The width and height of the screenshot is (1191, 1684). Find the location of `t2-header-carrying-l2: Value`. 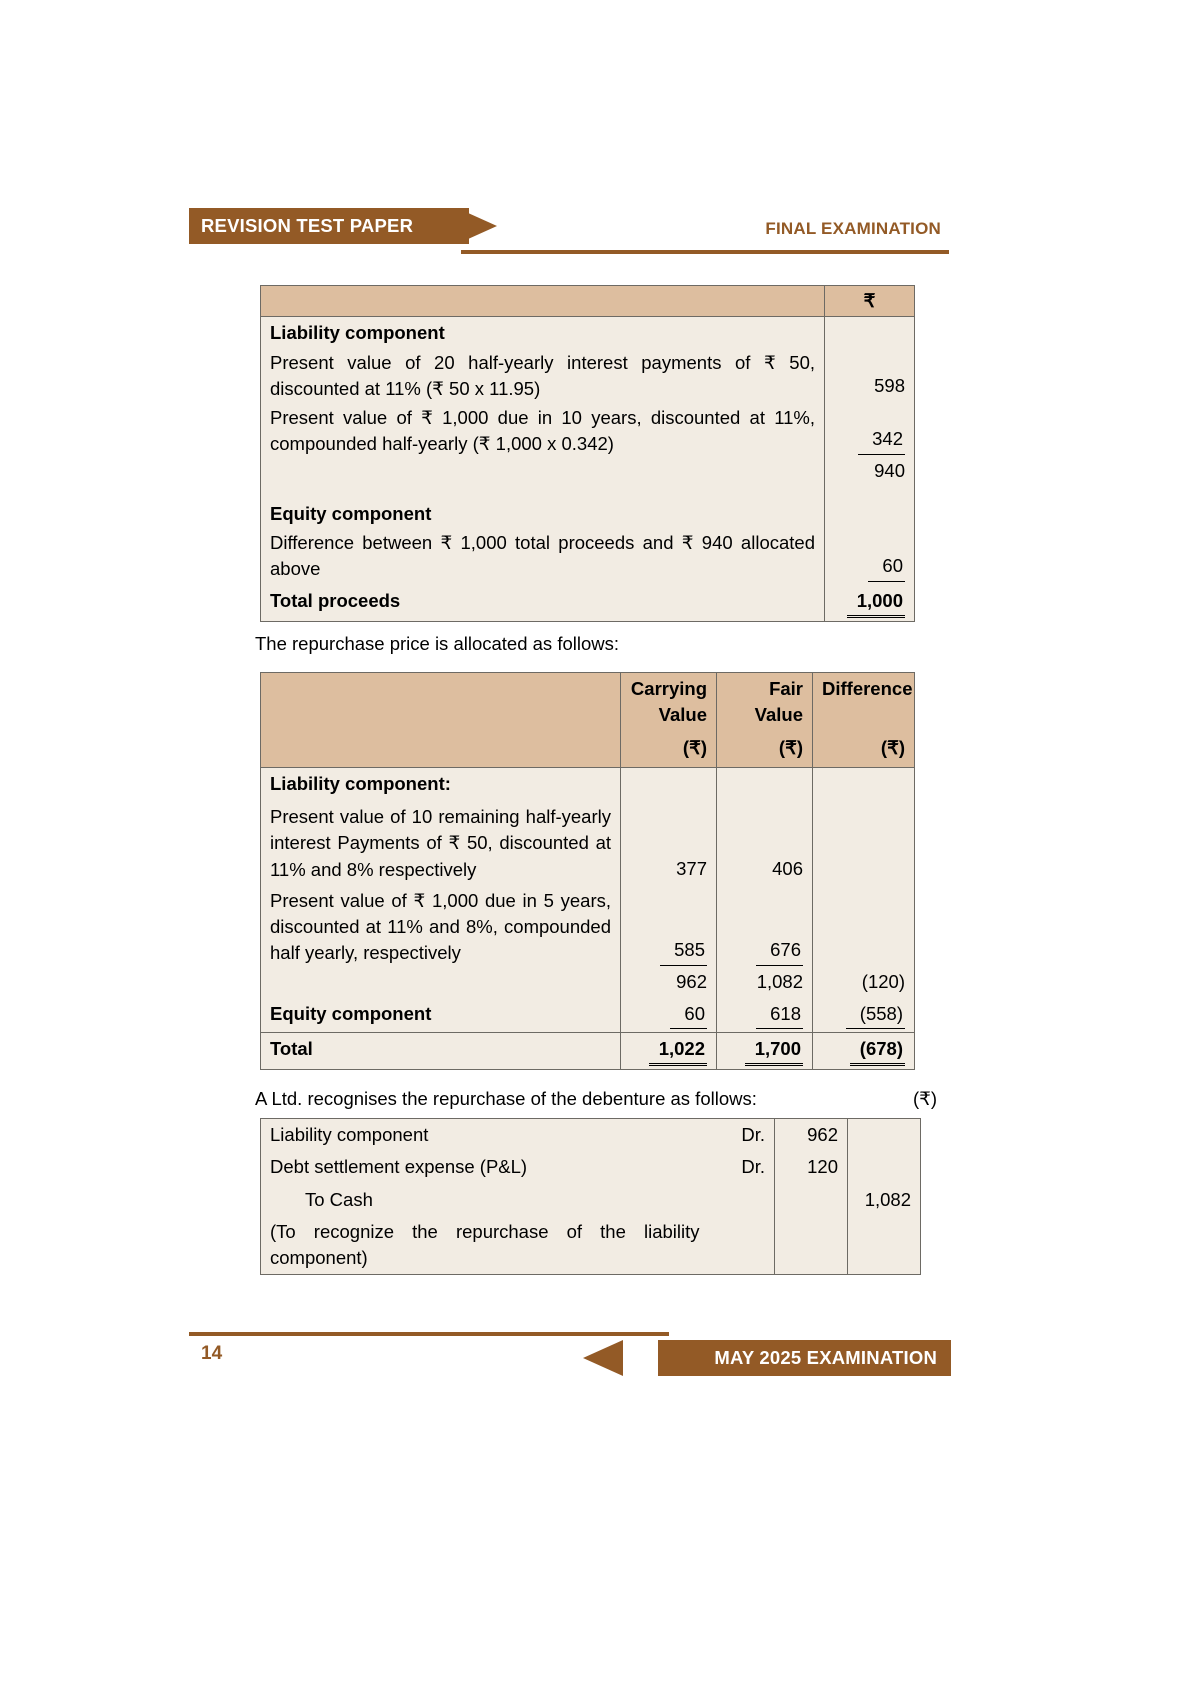

t2-header-carrying-l2: Value is located at coordinates (668, 718).